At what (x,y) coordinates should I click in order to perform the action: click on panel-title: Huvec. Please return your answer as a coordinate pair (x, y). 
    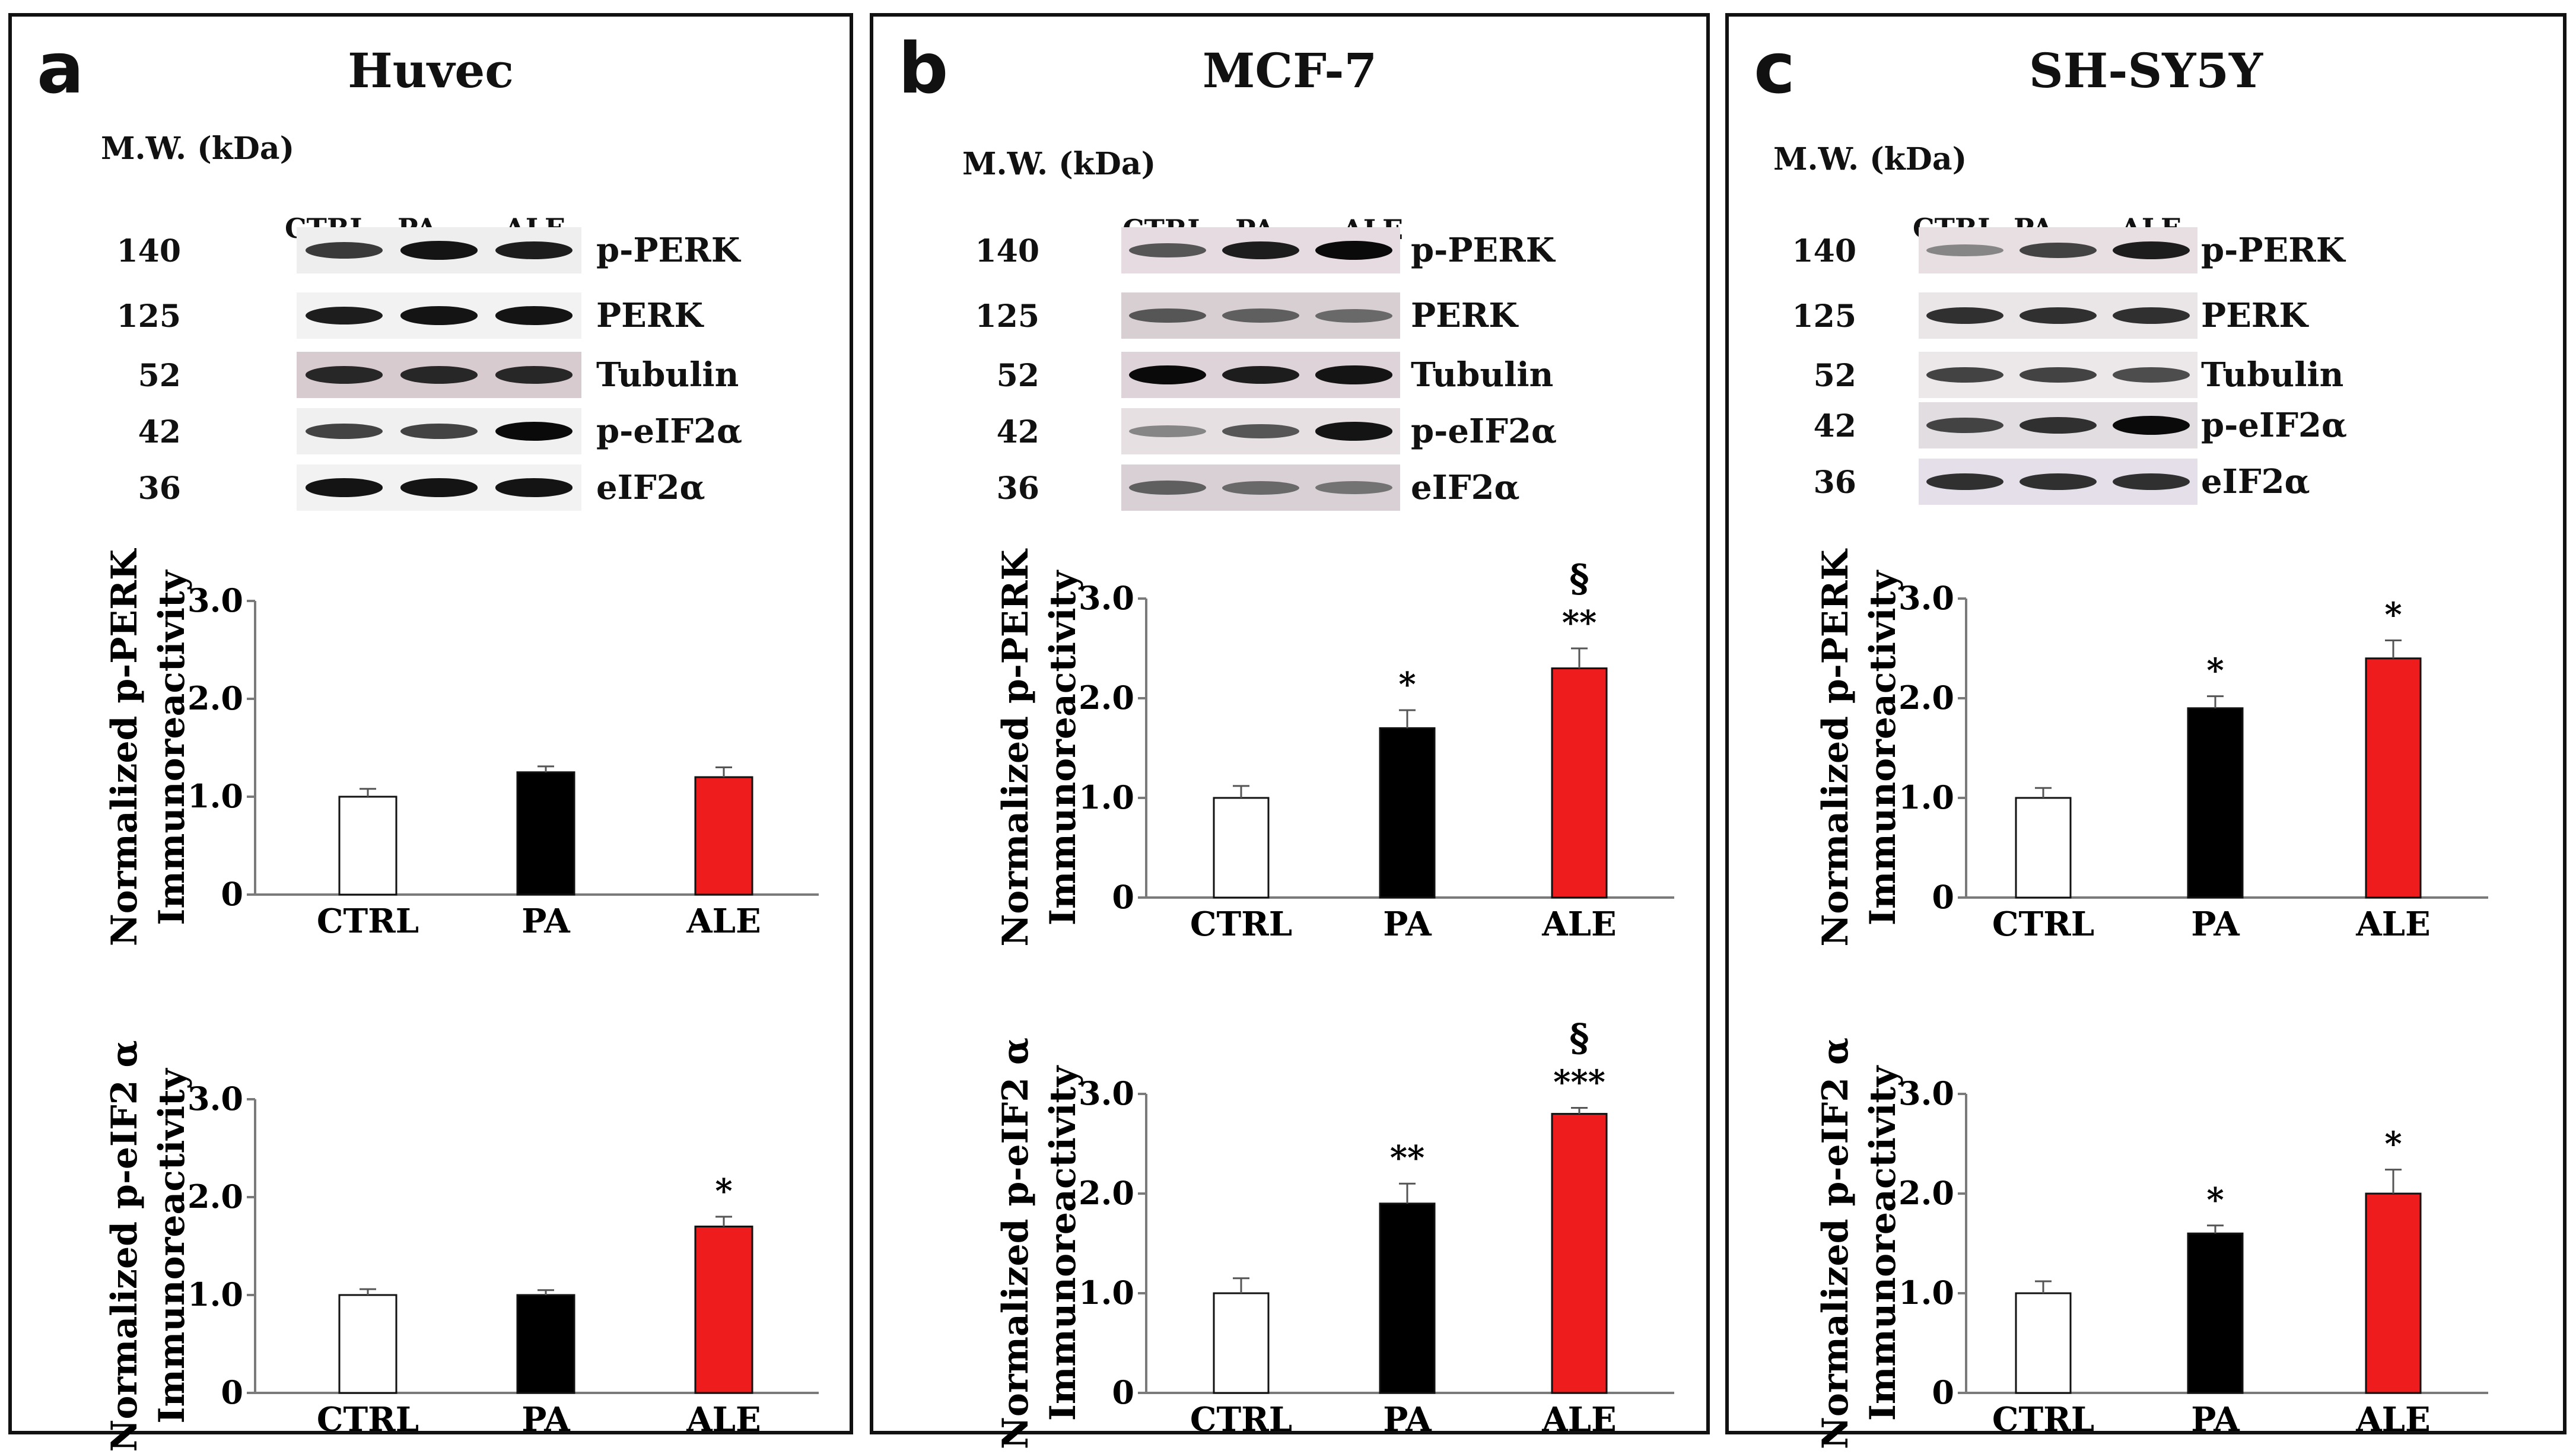
    Looking at the image, I should click on (431, 70).